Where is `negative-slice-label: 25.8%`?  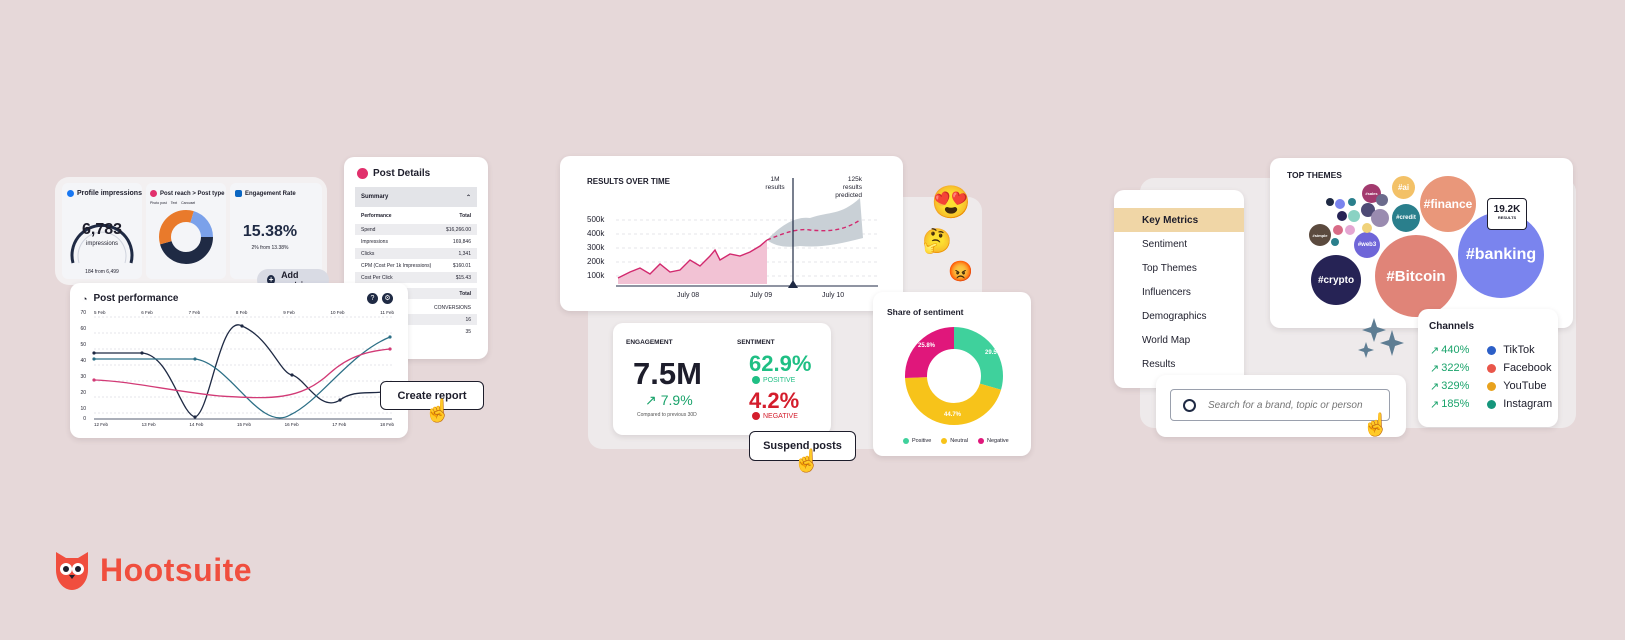
negative-slice-label: 25.8% is located at coordinates (927, 346).